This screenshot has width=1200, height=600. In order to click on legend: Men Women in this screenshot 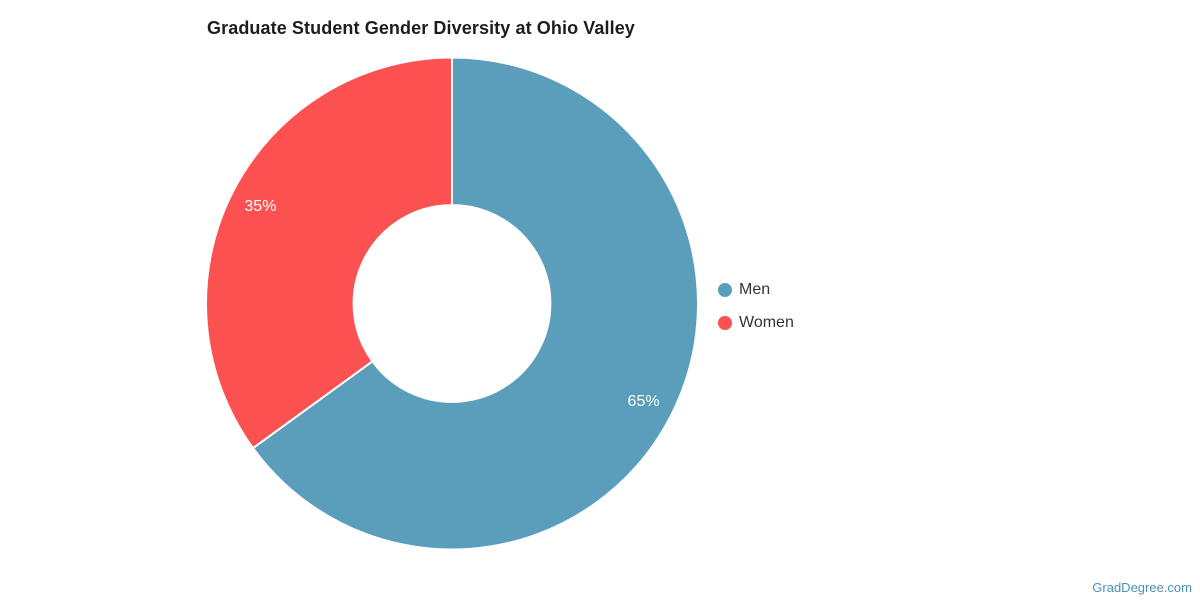, I will do `click(756, 306)`.